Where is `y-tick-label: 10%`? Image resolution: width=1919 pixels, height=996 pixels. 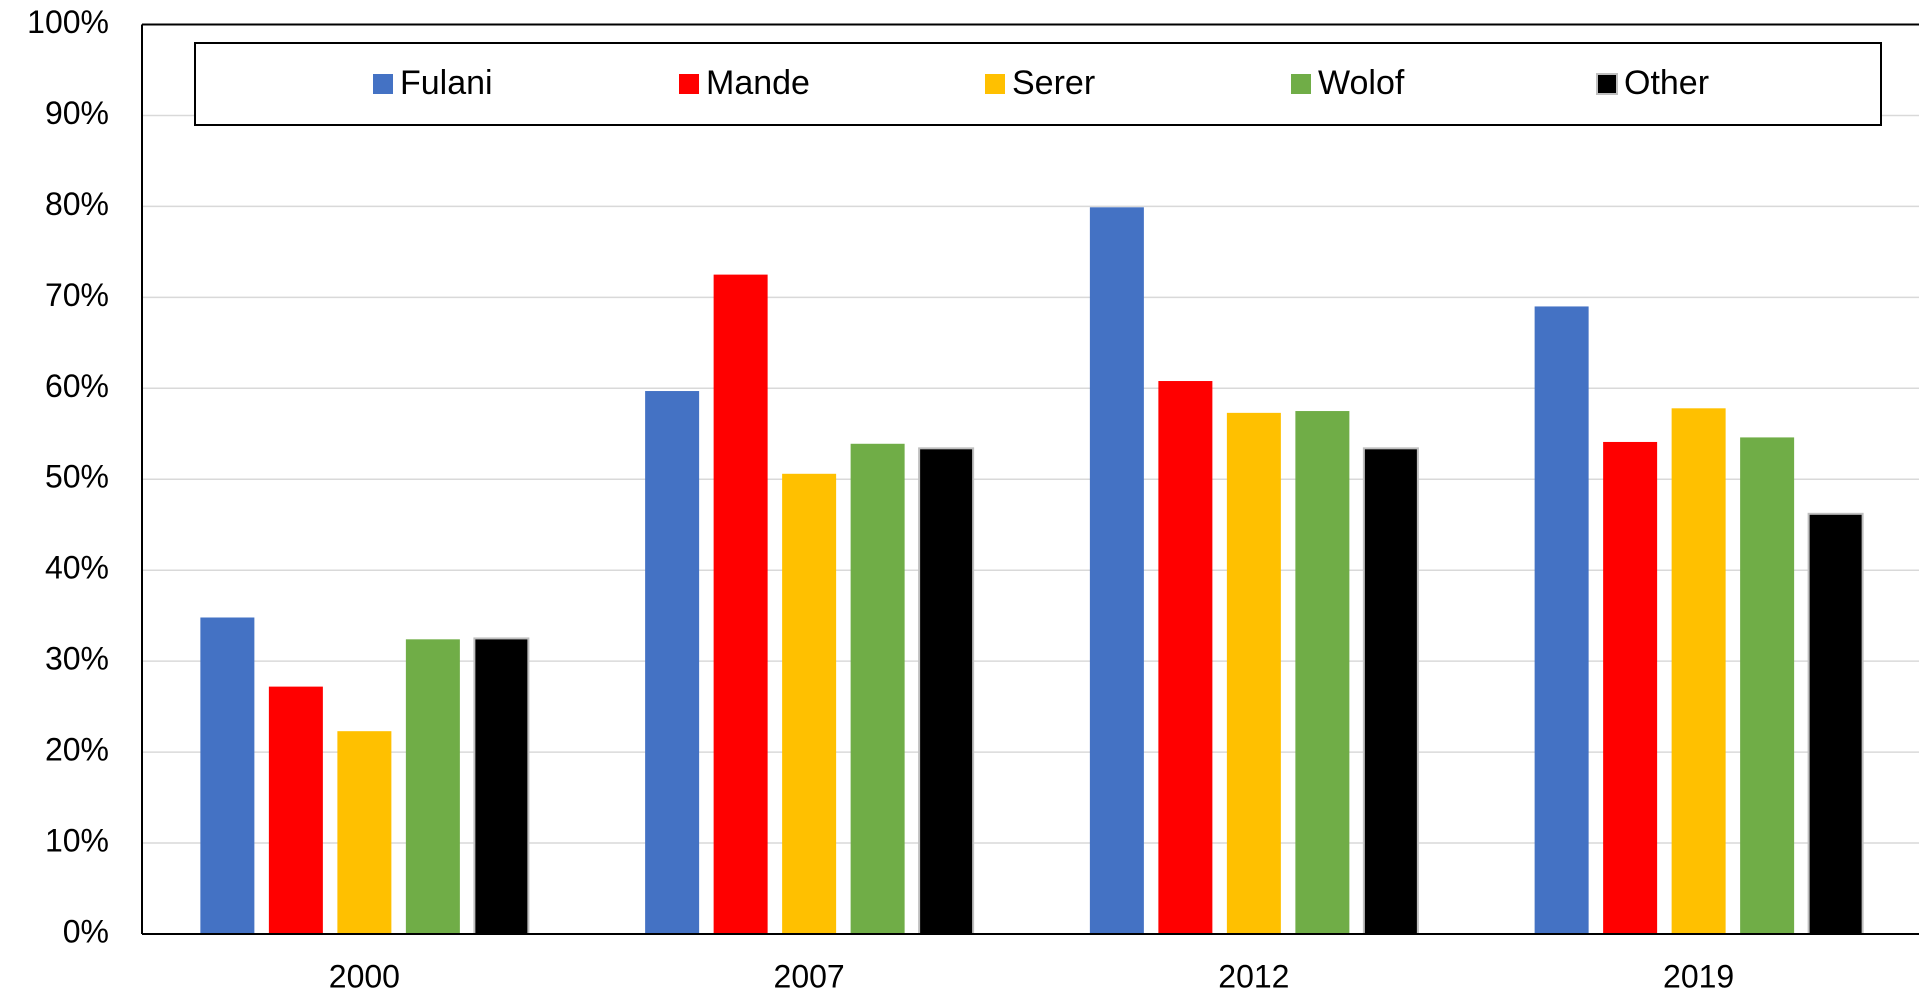 y-tick-label: 10% is located at coordinates (77, 841).